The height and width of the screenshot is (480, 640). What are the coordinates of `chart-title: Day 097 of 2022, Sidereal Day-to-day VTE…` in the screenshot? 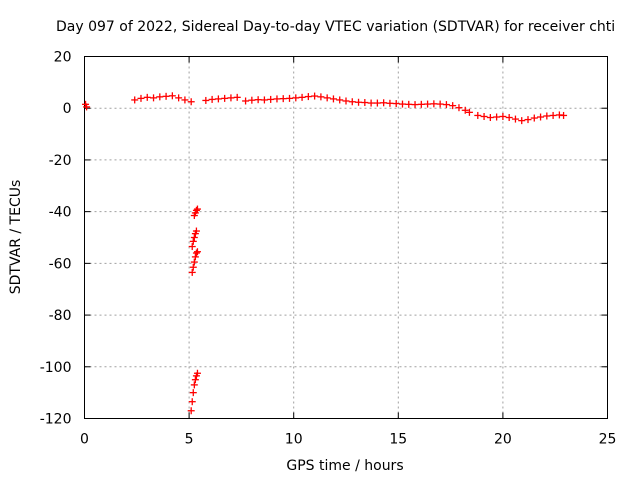 It's located at (335, 27).